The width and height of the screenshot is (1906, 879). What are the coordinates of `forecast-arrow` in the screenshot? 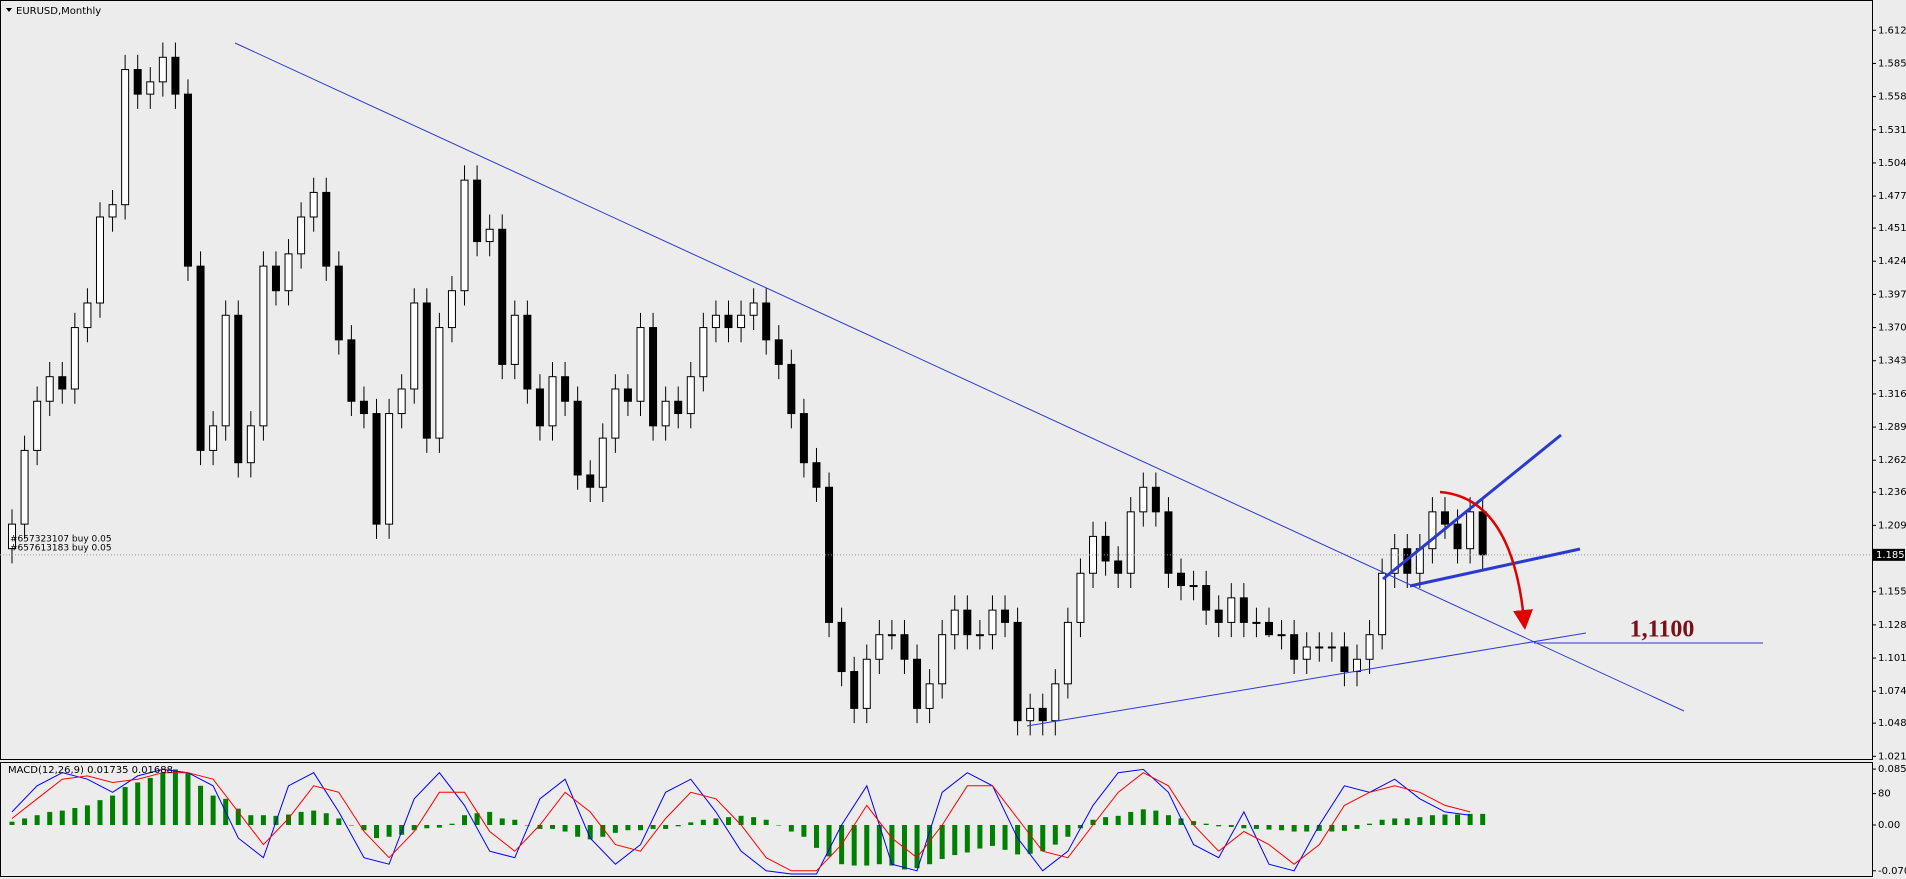 It's located at (1486, 560).